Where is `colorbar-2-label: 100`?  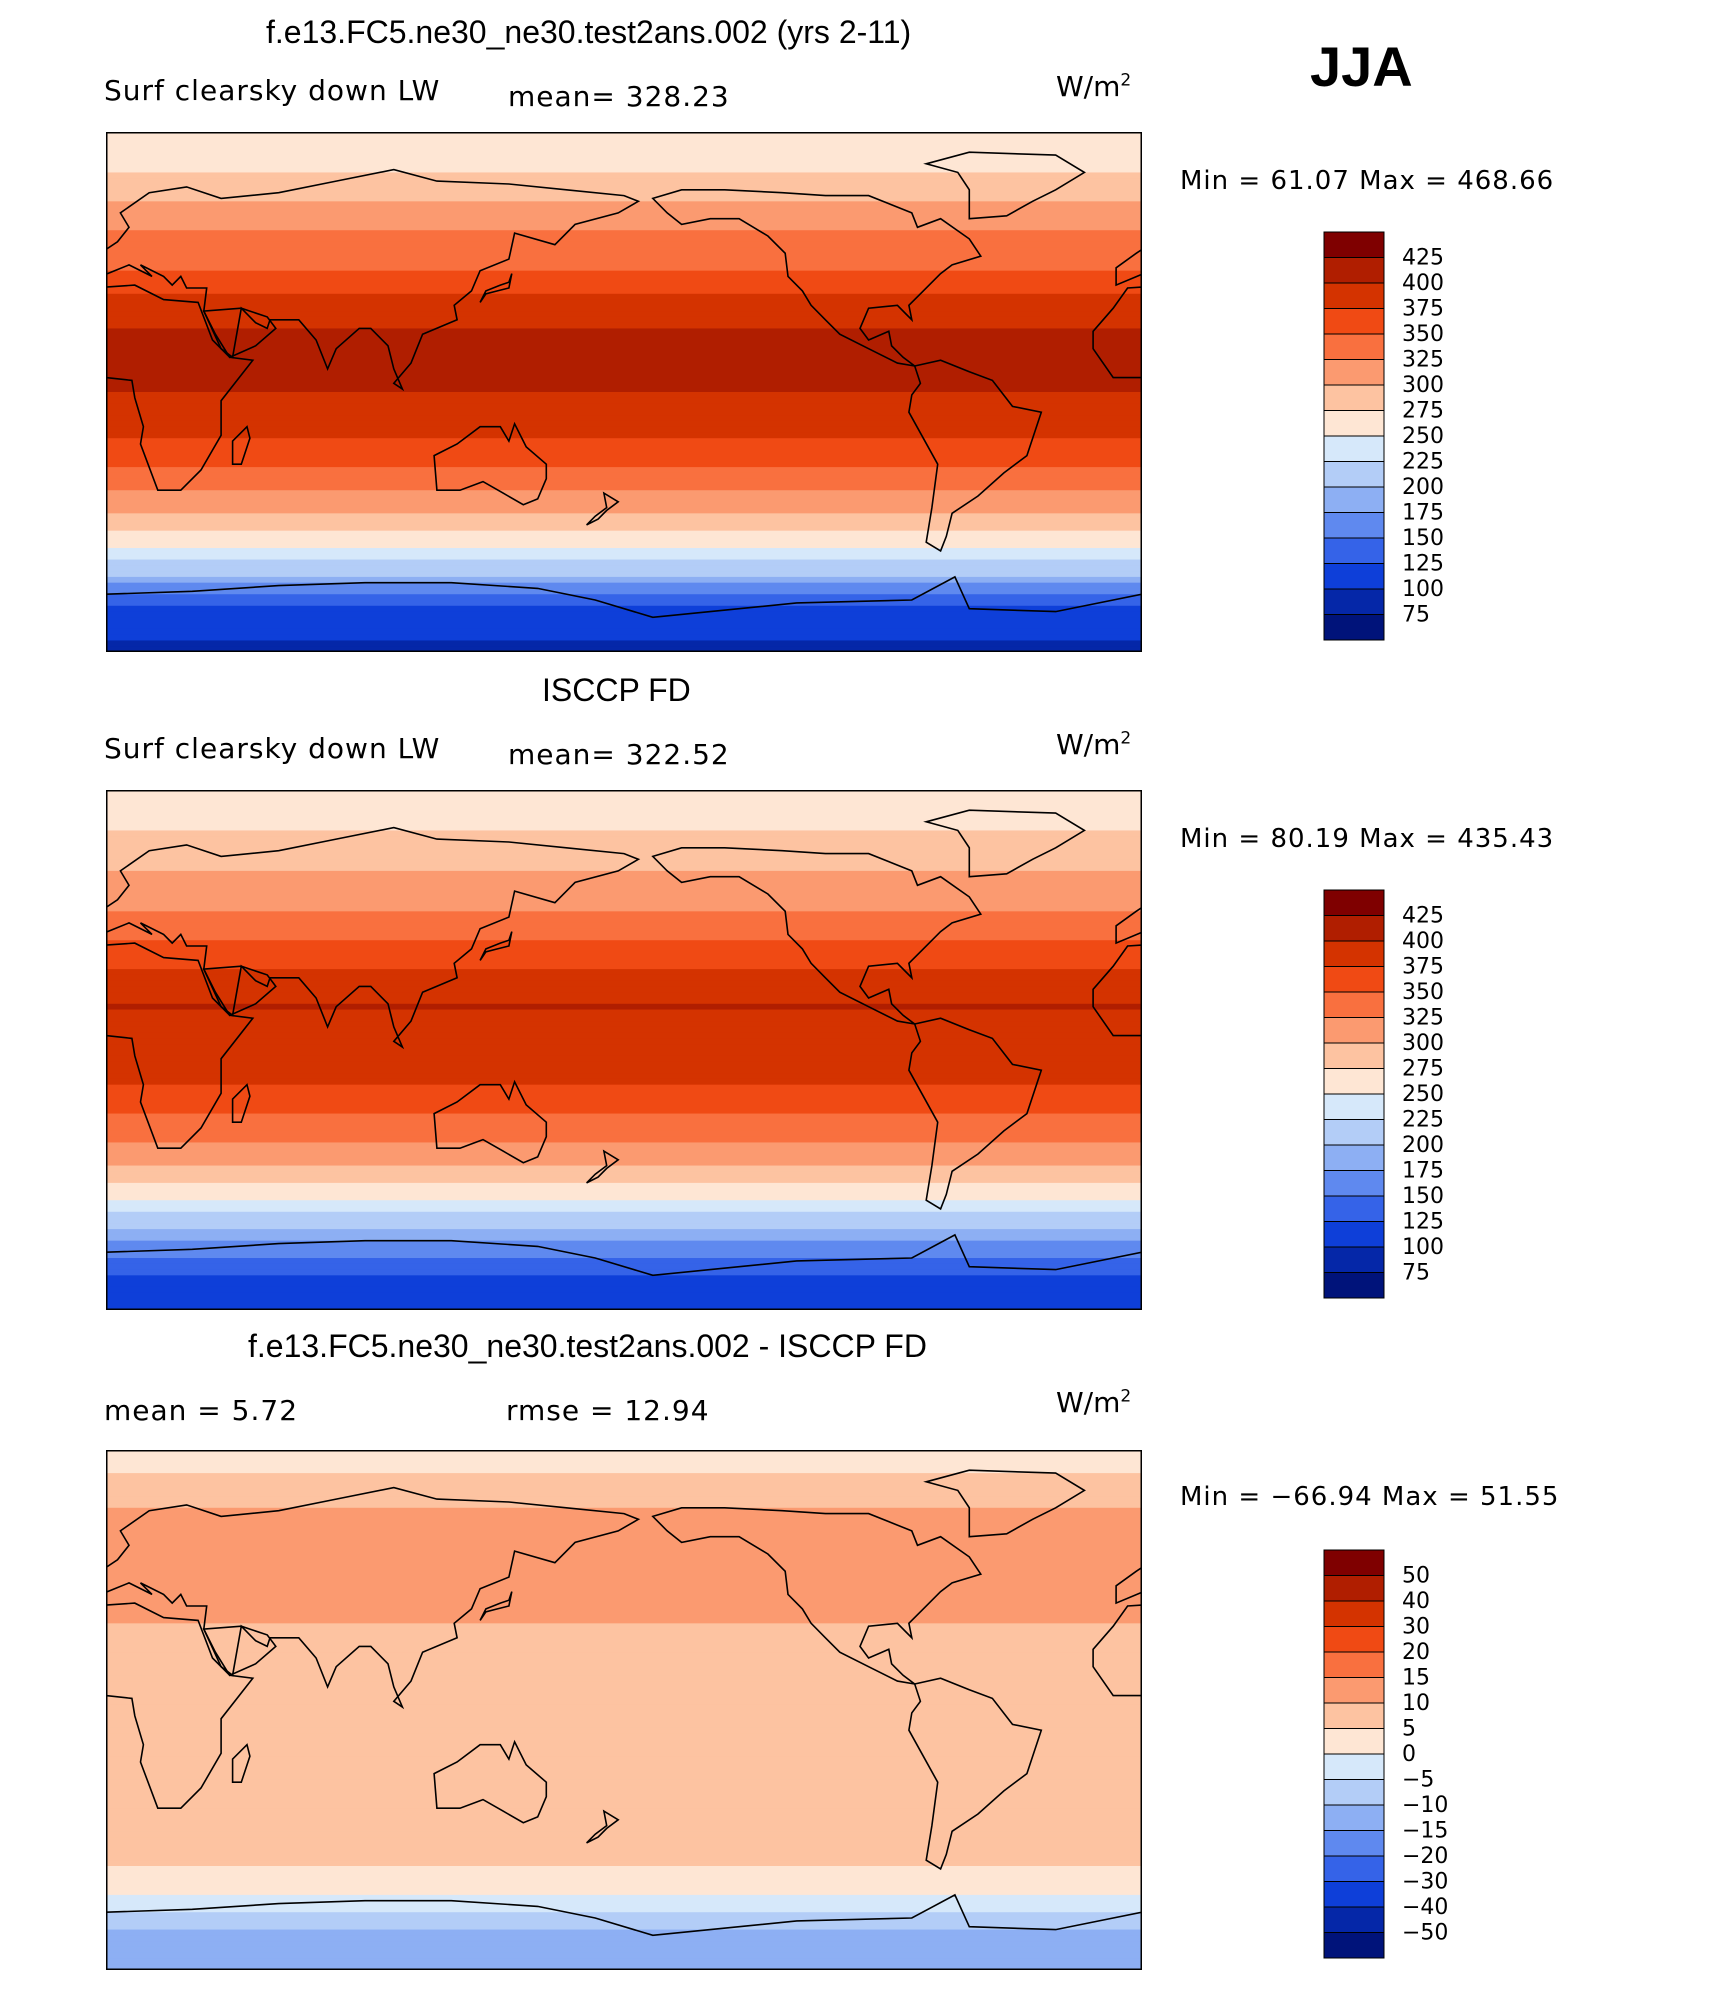
colorbar-2-label: 100 is located at coordinates (1423, 1247).